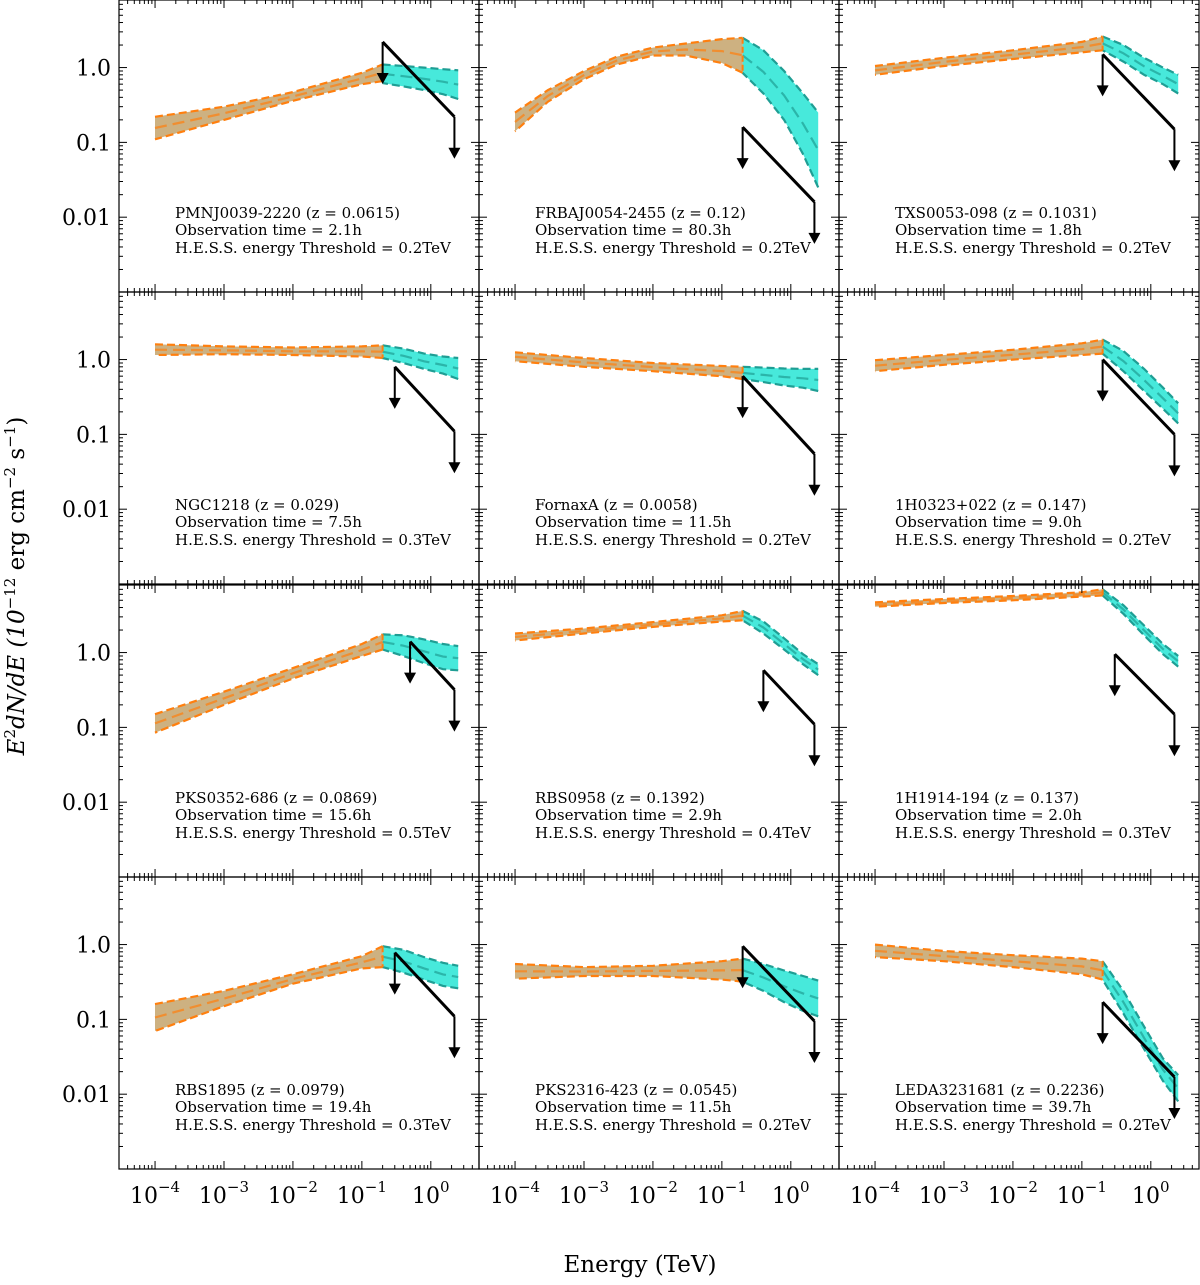 This screenshot has height=1285, width=1200. I want to click on panel-annotation-obs: Observation time = 80.3h, so click(633, 230).